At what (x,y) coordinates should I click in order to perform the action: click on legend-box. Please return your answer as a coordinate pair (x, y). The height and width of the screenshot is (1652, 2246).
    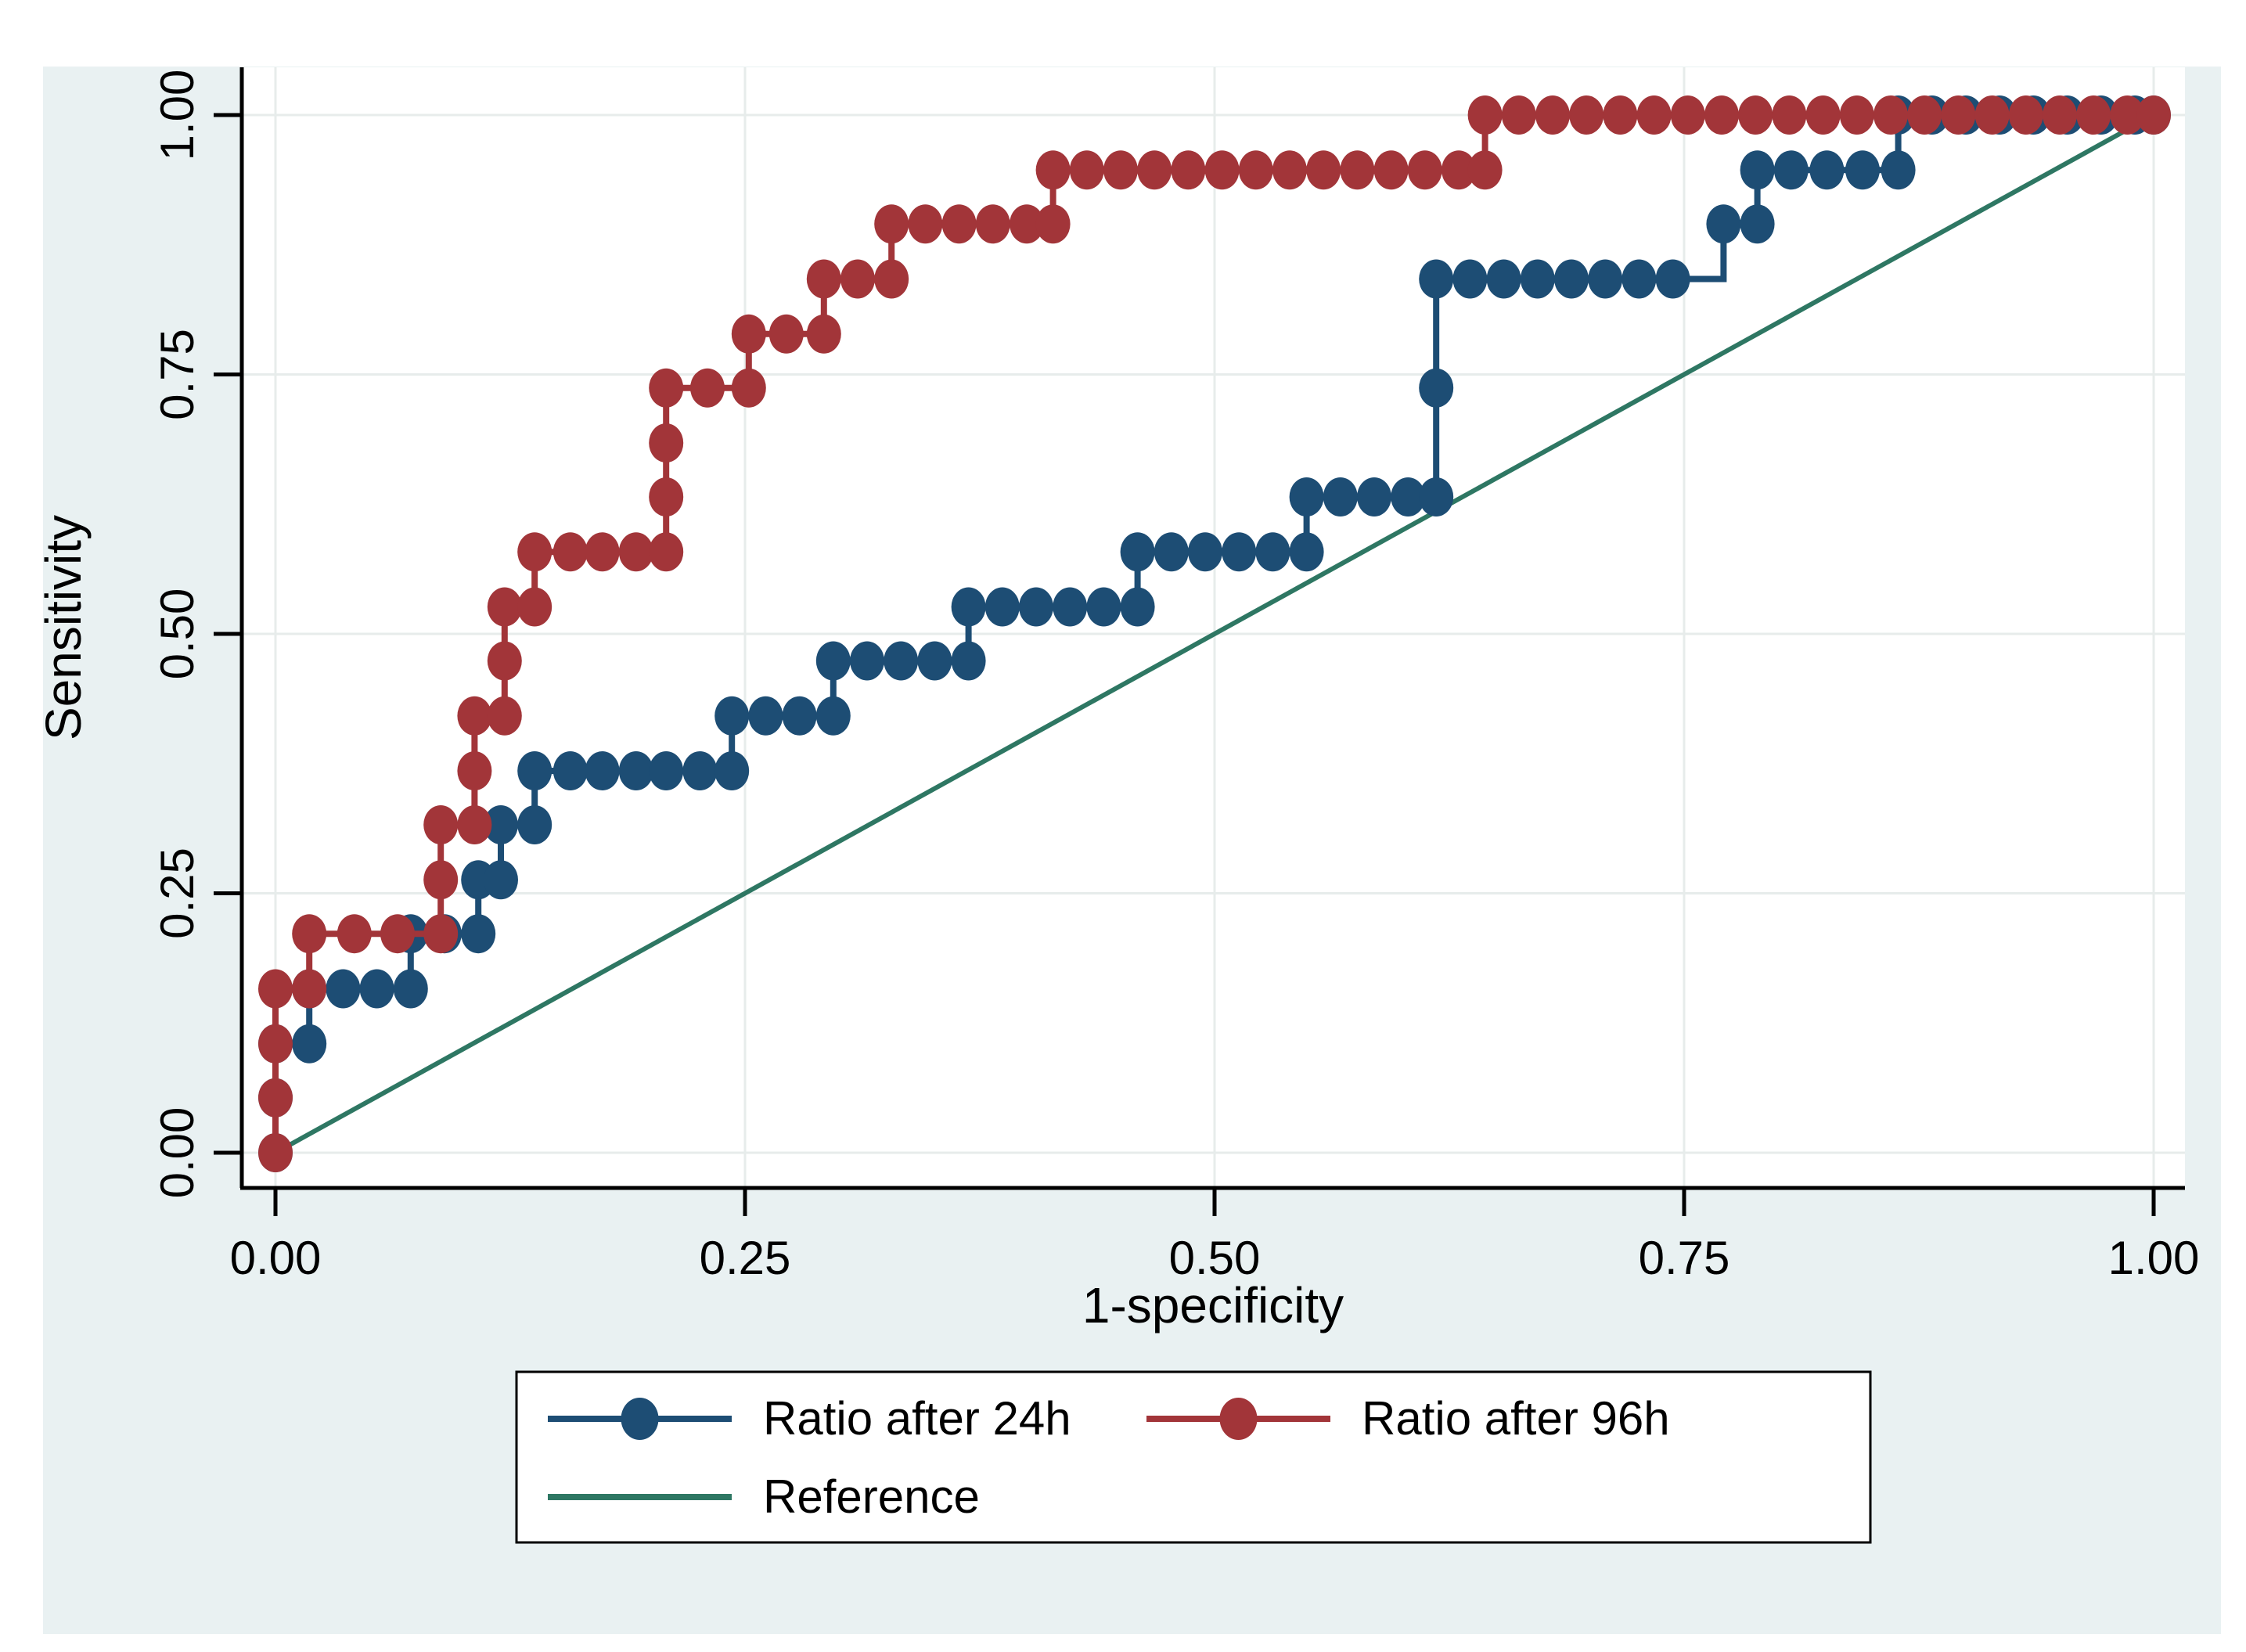
    Looking at the image, I should click on (1193, 1457).